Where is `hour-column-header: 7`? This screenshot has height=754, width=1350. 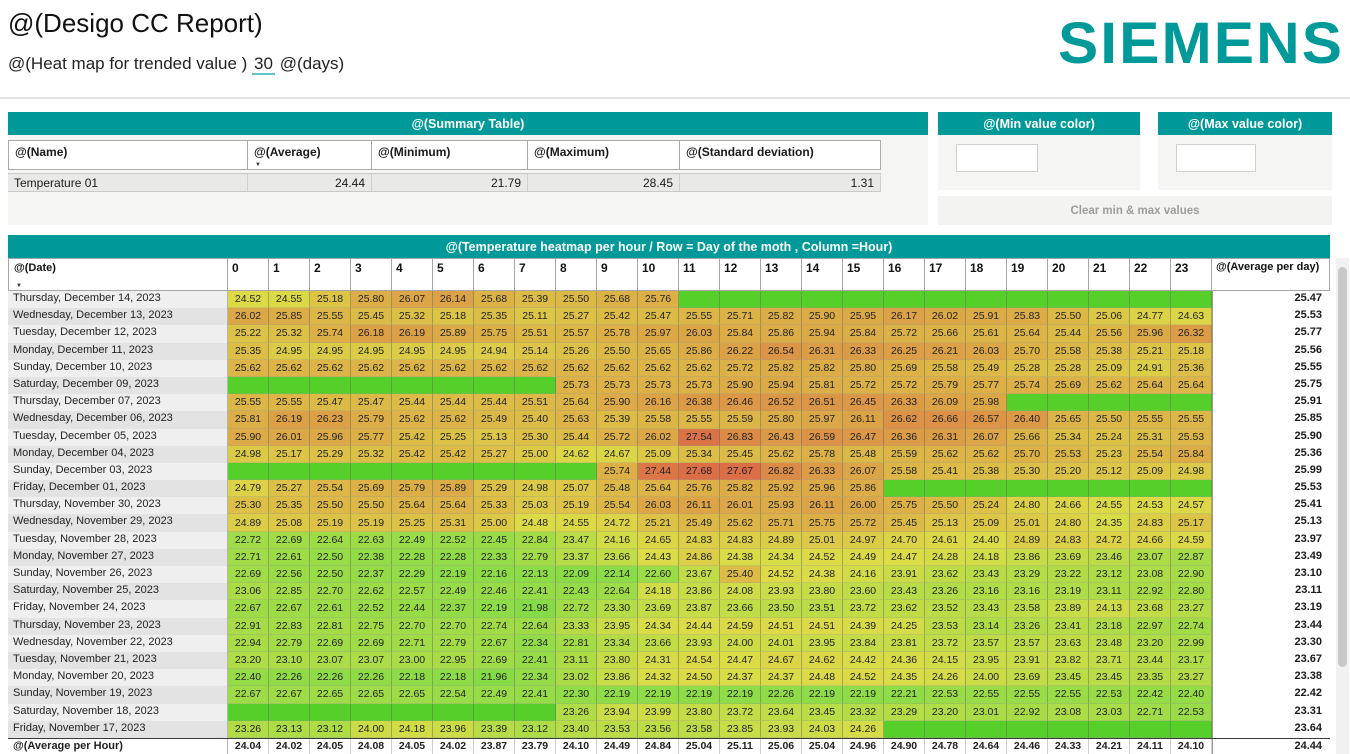
hour-column-header: 7 is located at coordinates (535, 274).